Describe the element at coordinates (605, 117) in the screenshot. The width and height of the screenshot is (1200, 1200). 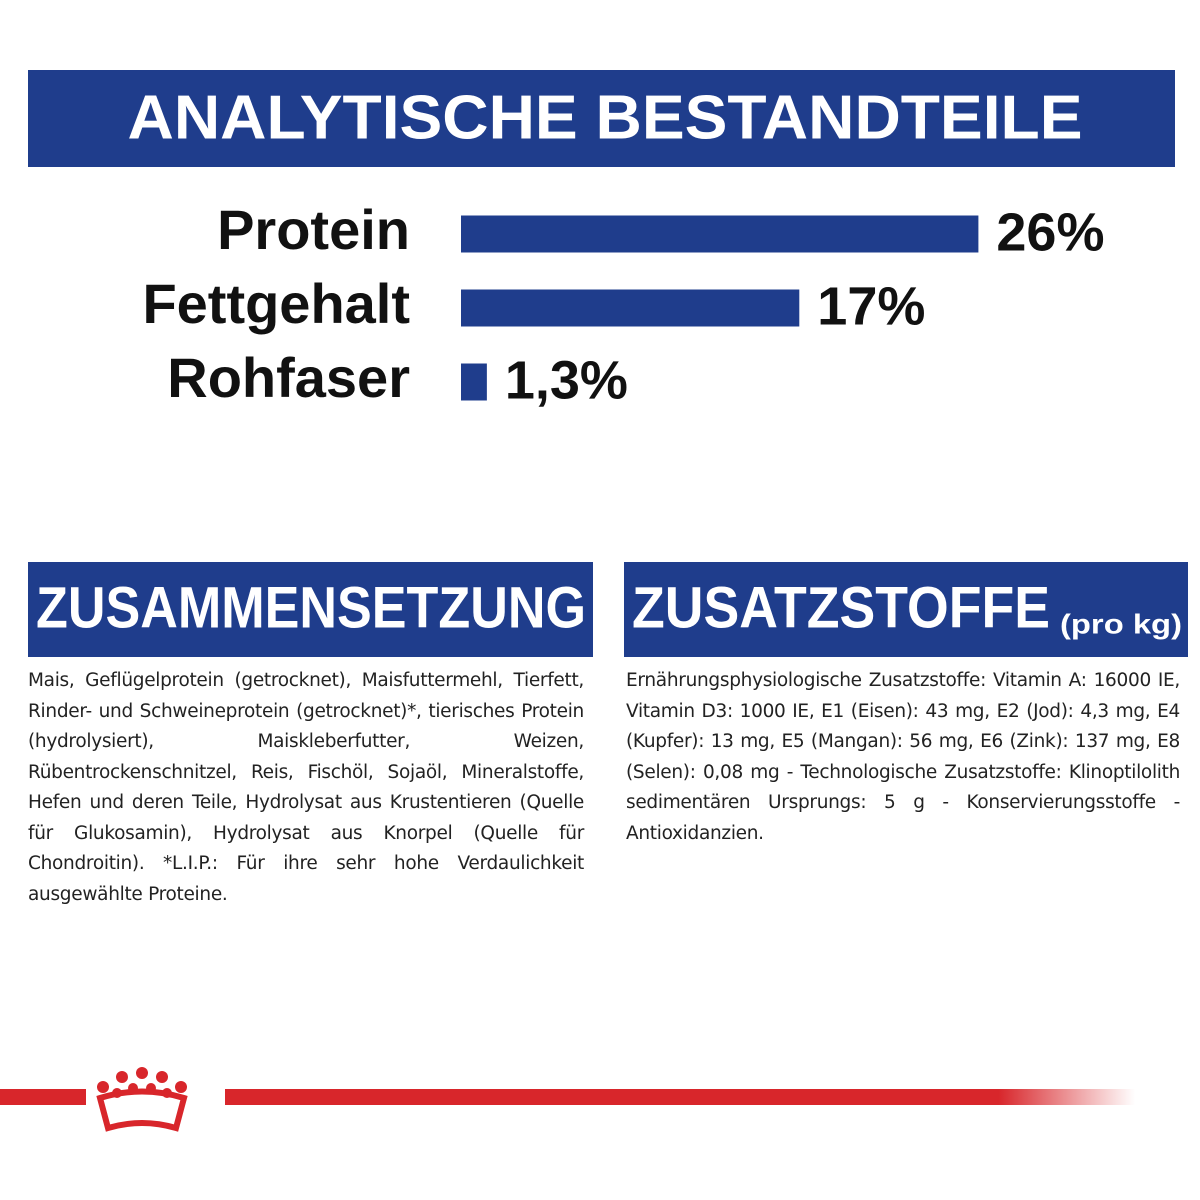
I see `title: ANALYTISCHE BESTANDTEILE` at that location.